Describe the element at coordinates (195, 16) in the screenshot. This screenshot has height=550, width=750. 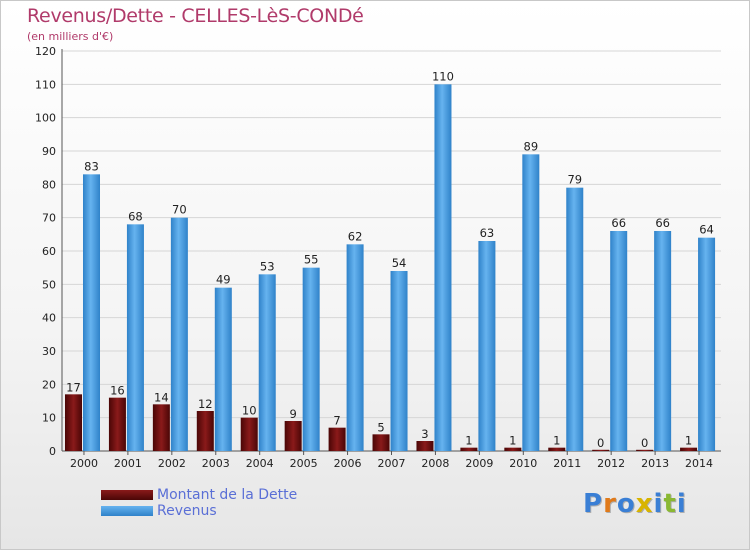
I see `chart-title: Revenus/Dette - CELLES-LèS-CONDé` at that location.